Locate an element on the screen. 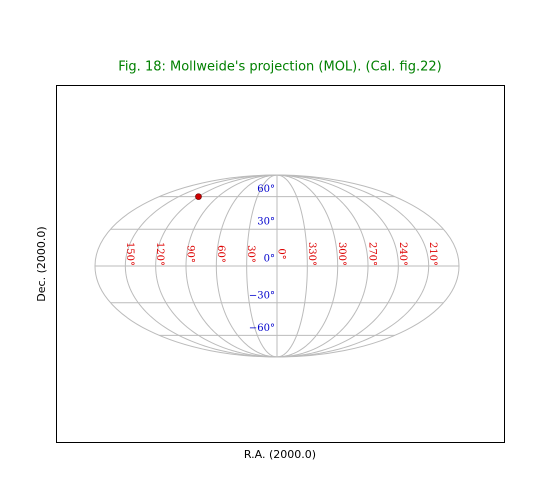  y-tick-label: 0° is located at coordinates (269, 259).